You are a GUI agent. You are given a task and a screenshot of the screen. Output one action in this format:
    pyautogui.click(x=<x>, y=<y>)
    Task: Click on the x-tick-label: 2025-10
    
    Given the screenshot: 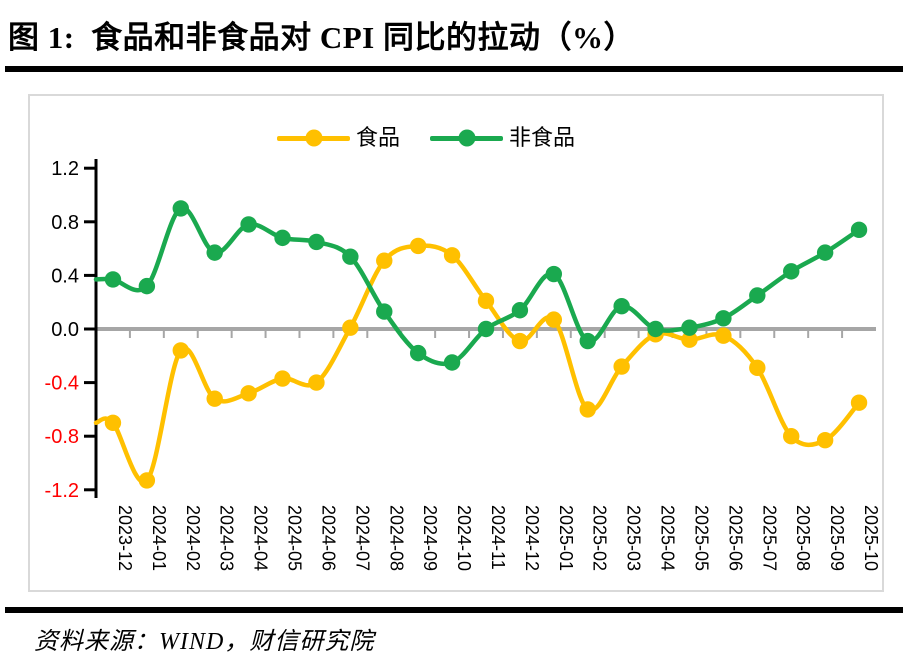 What is the action you would take?
    pyautogui.click(x=871, y=538)
    